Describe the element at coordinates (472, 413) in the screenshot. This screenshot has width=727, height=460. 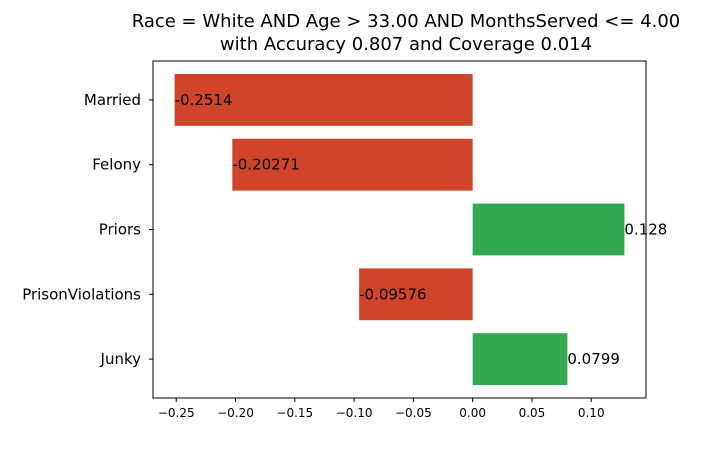
I see `x-tick-label: 0.00` at that location.